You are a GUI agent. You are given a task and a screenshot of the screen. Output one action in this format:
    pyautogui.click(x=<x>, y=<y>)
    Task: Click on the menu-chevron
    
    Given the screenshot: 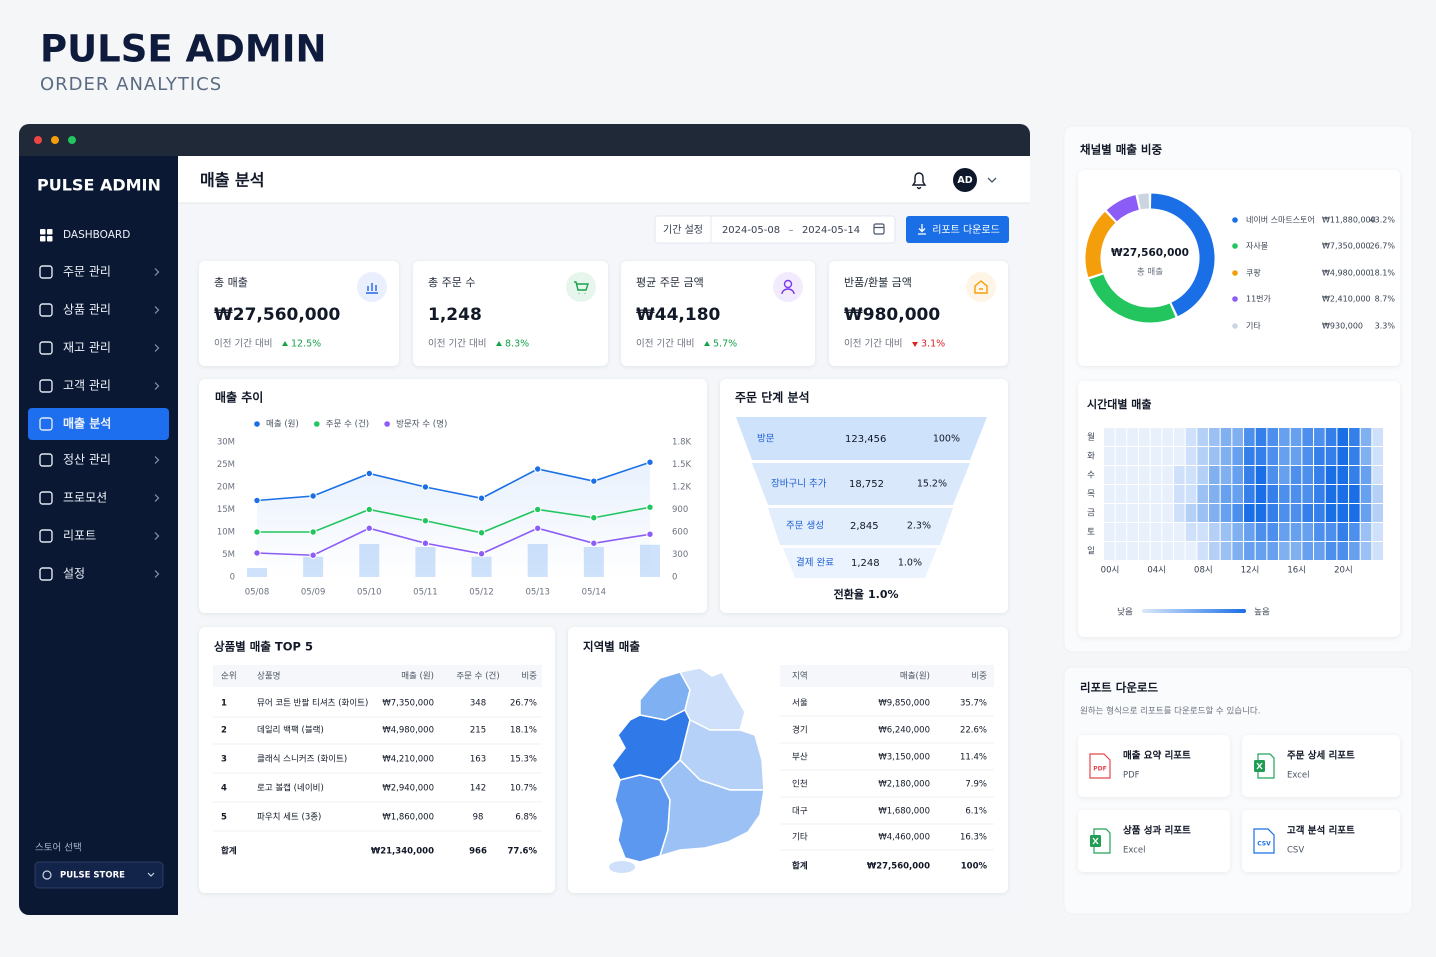 What is the action you would take?
    pyautogui.click(x=157, y=310)
    